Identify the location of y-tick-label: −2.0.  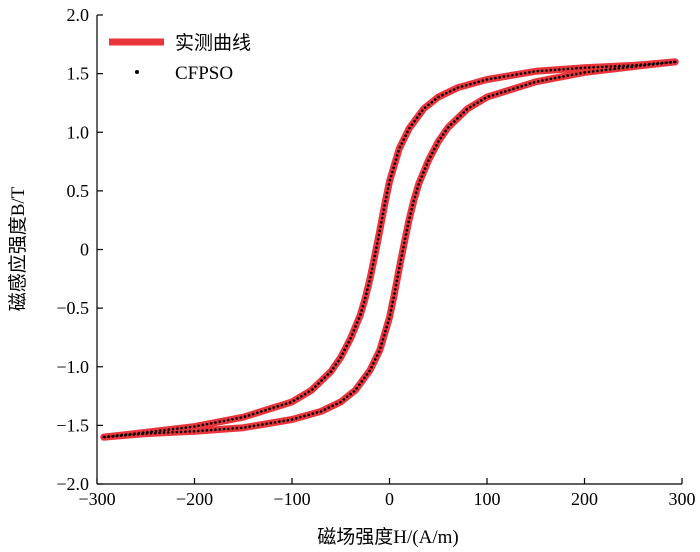
(72, 484).